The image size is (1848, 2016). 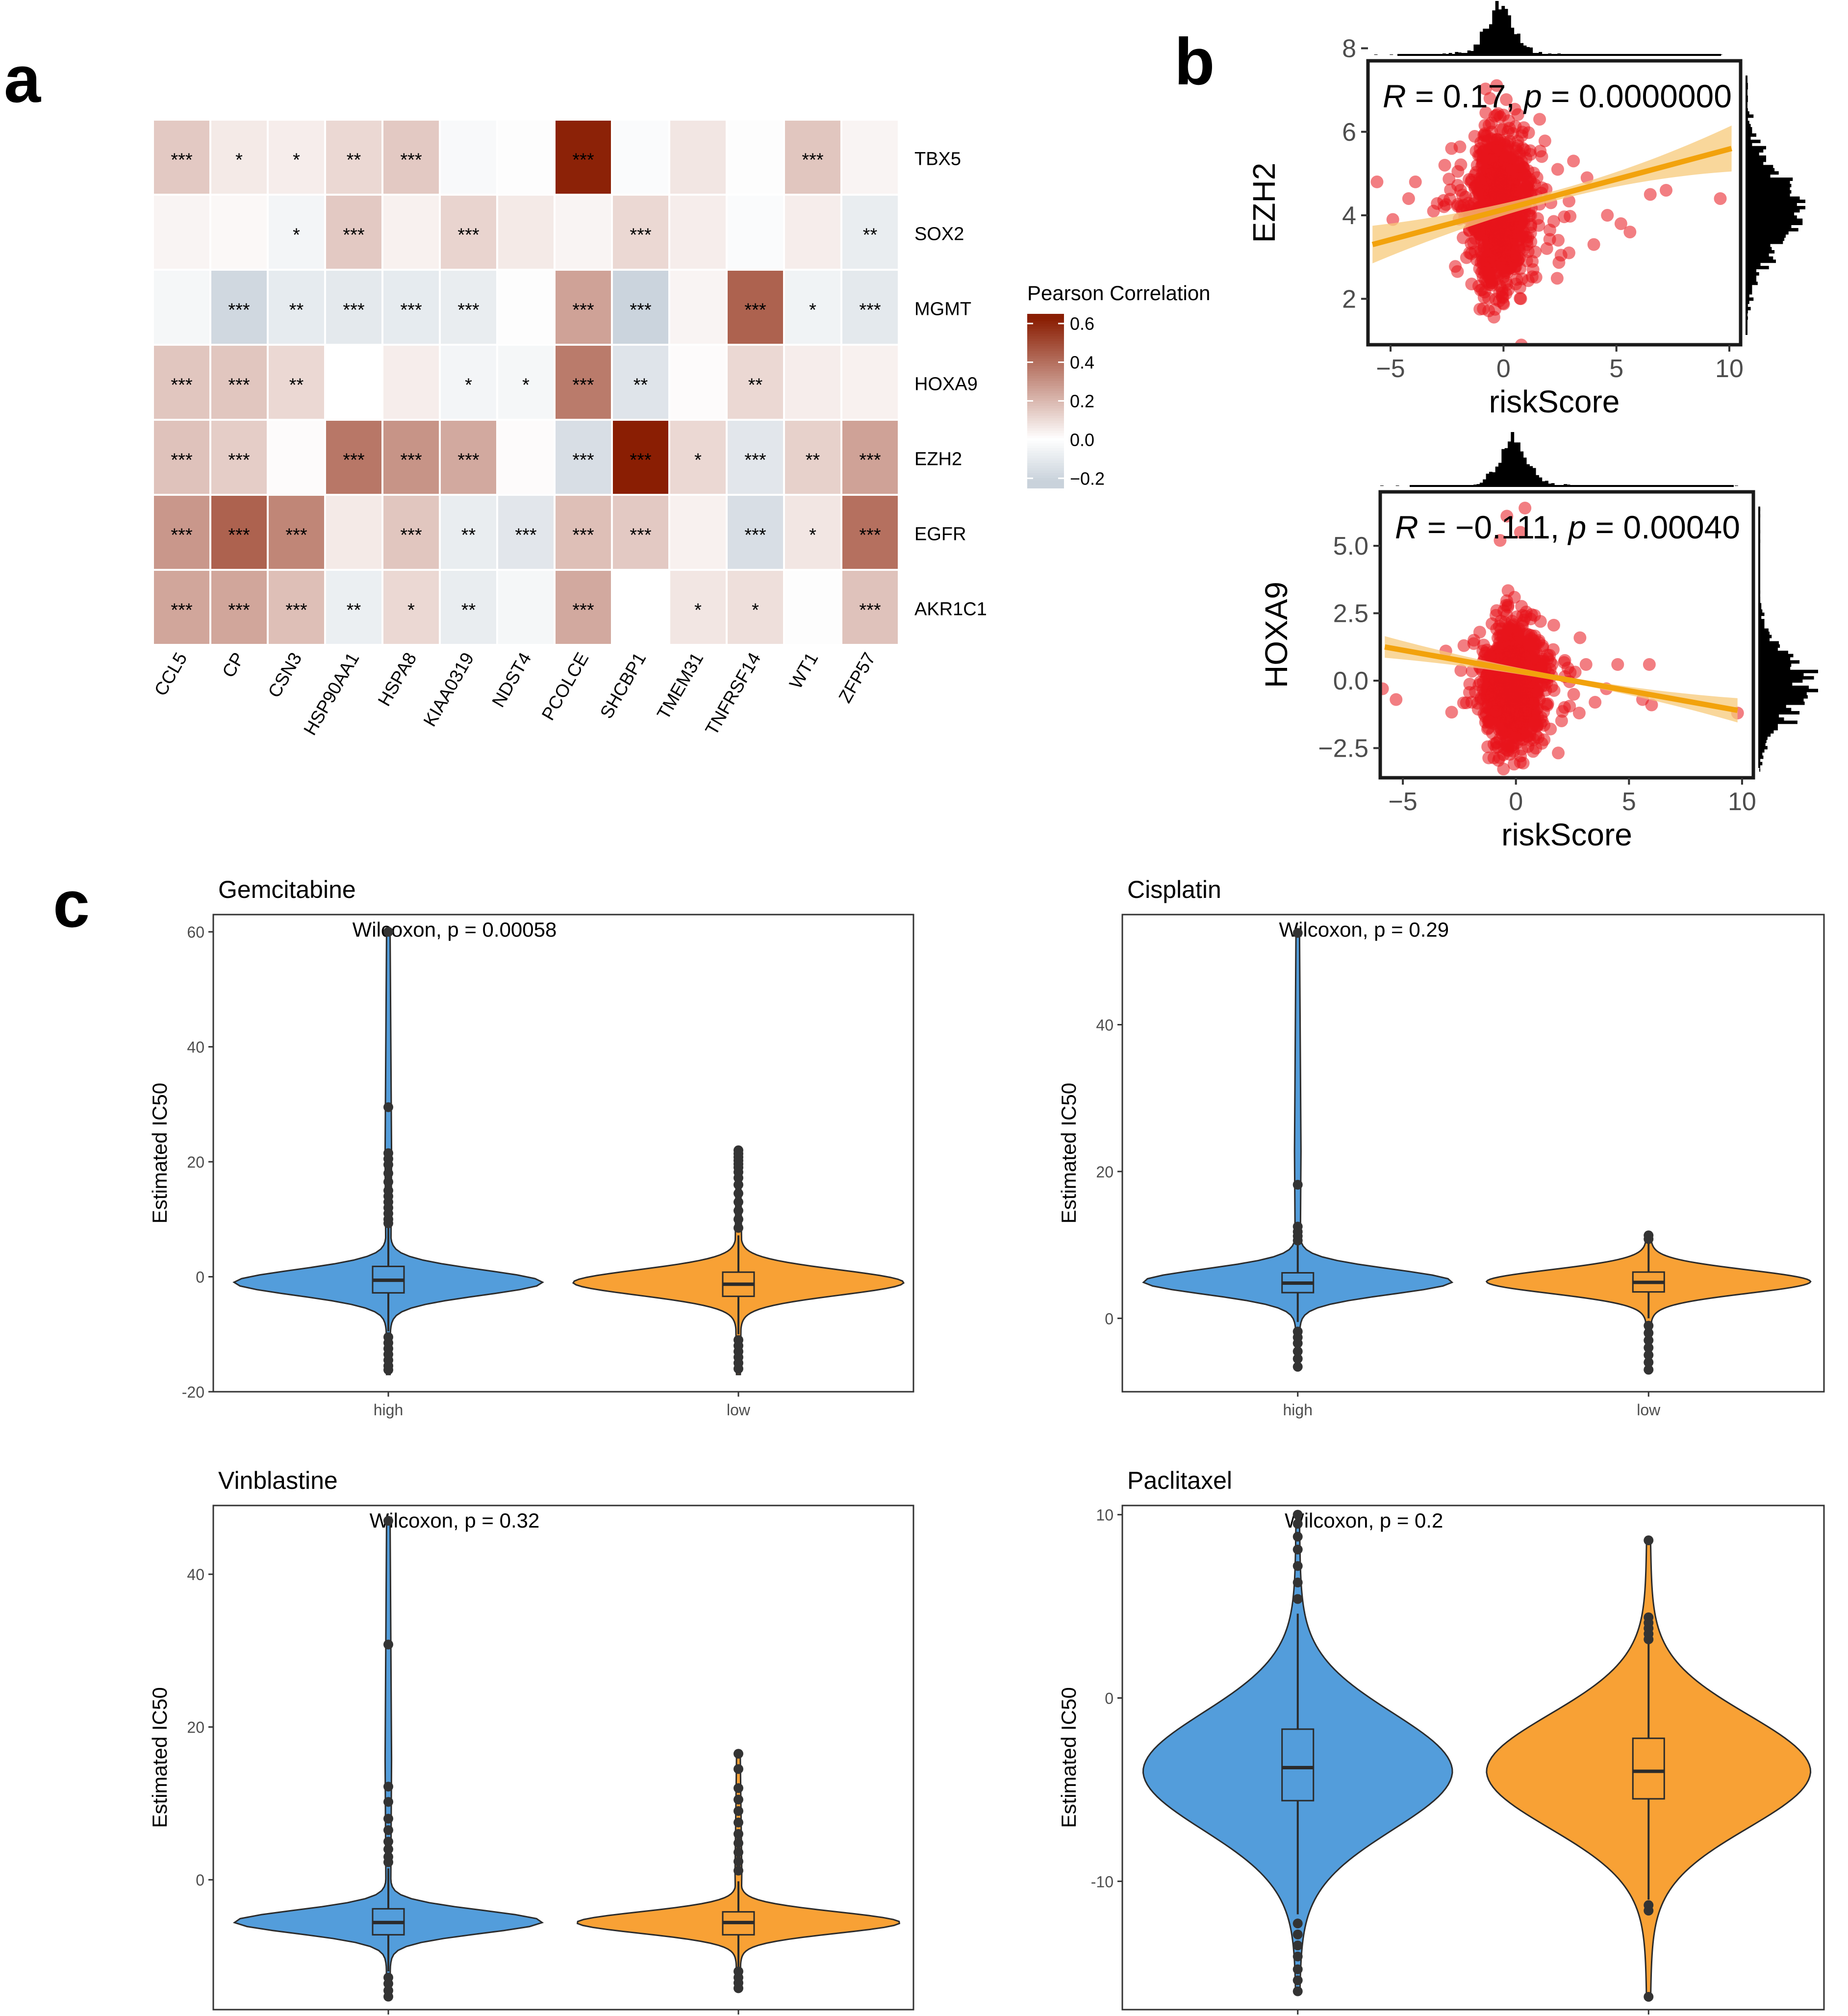 What do you see at coordinates (1629, 802) in the screenshot?
I see `x-tick-label: 5` at bounding box center [1629, 802].